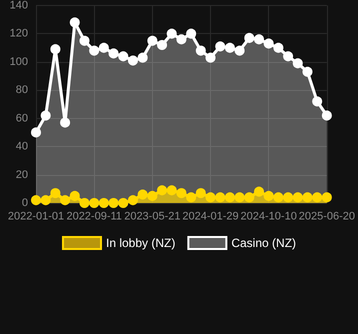 This screenshot has height=334, width=358. What do you see at coordinates (22, 146) in the screenshot?
I see `y-tick-label: 40` at bounding box center [22, 146].